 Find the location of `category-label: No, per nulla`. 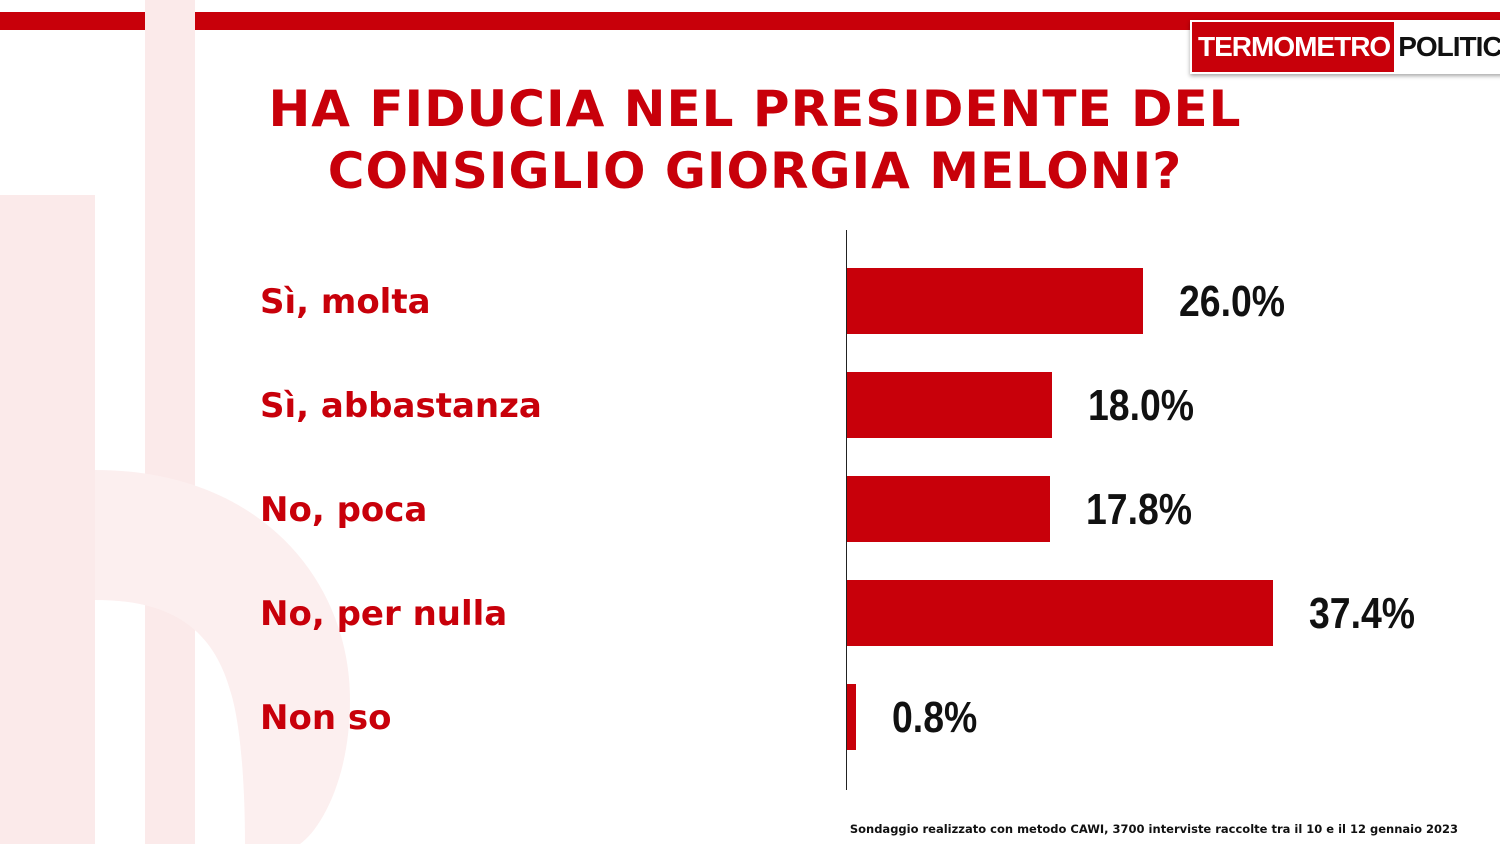

category-label: No, per nulla is located at coordinates (384, 614).